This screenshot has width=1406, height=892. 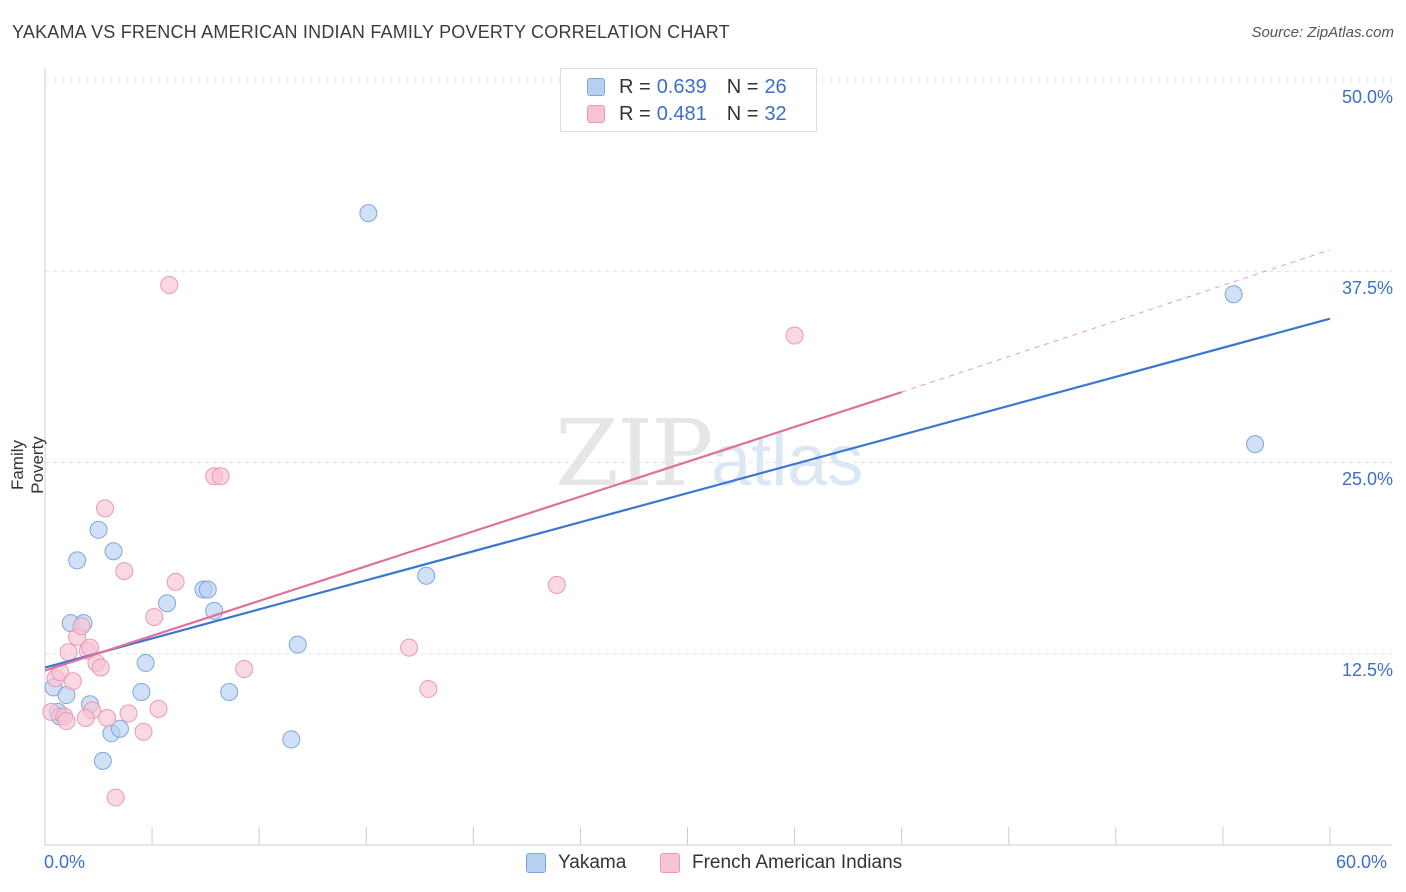 I want to click on source-label: Source: ZipAtlas.com, so click(x=1322, y=32).